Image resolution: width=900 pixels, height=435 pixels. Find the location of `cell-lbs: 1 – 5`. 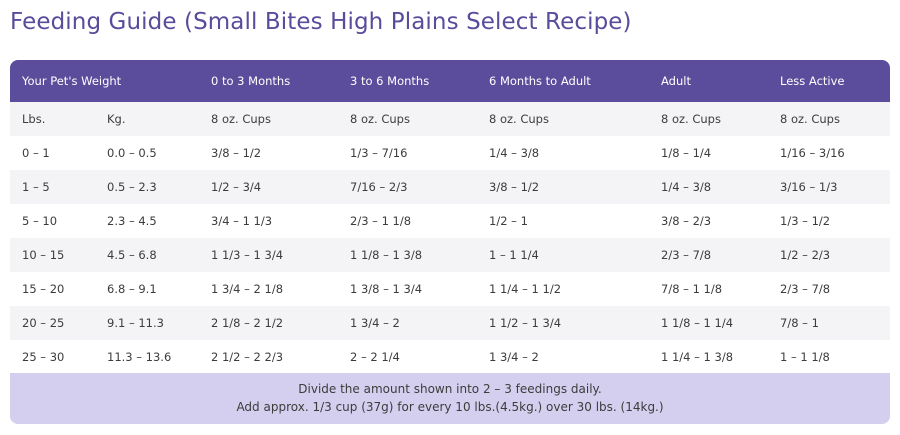

cell-lbs: 1 – 5 is located at coordinates (36, 187).